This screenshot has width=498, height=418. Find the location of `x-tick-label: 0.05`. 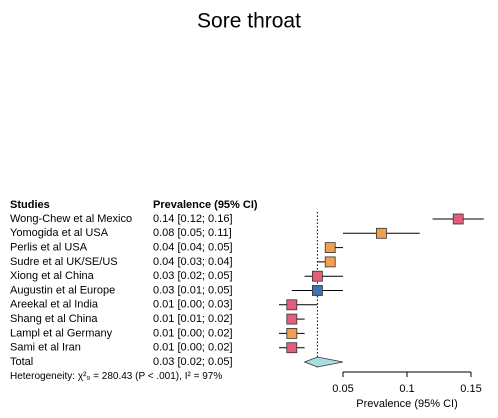

x-tick-label: 0.05 is located at coordinates (342, 389).